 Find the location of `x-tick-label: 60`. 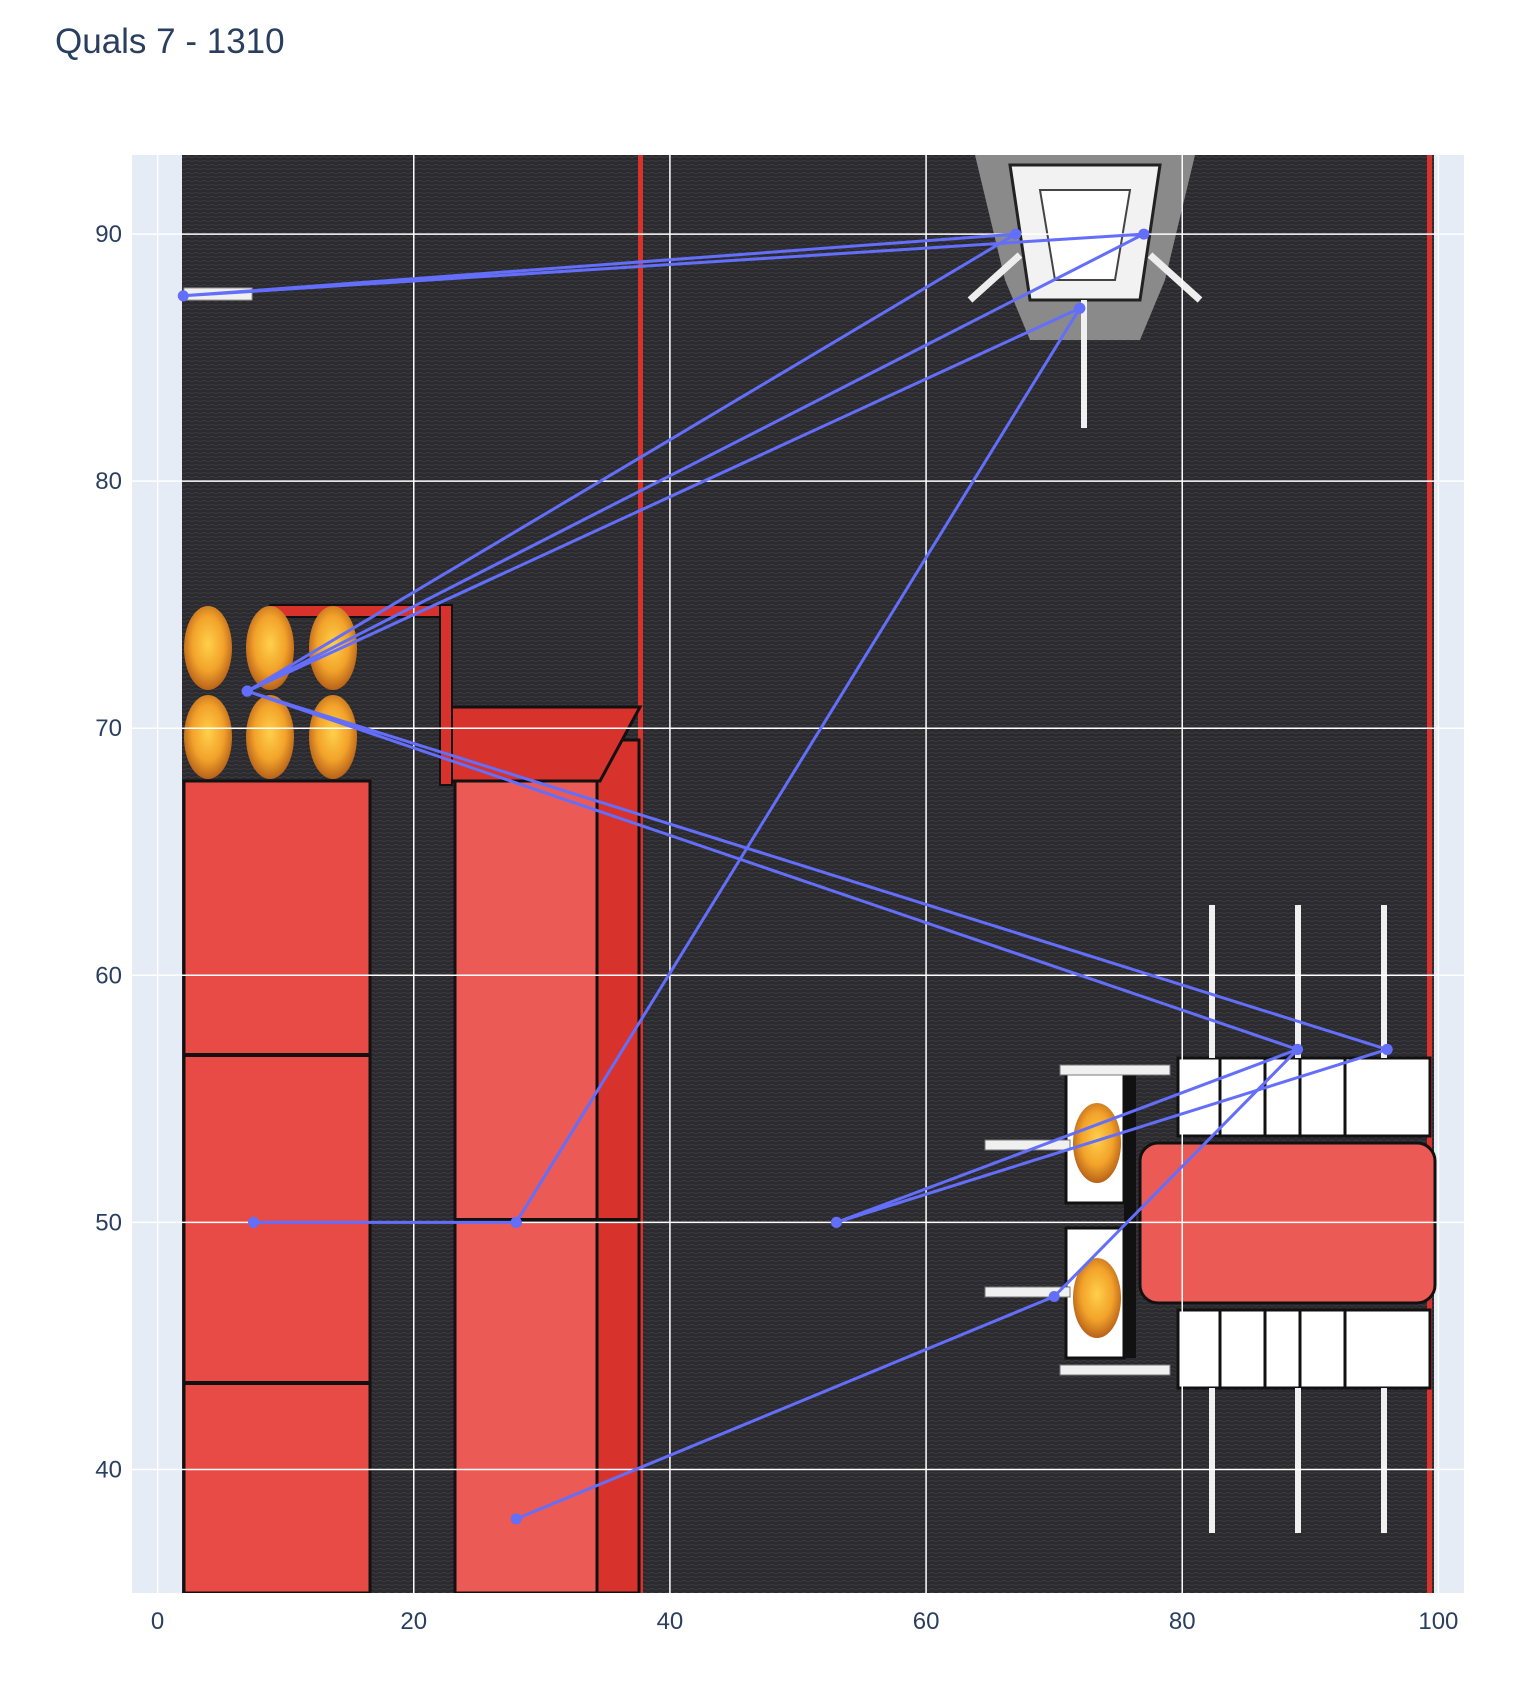

x-tick-label: 60 is located at coordinates (926, 1621).